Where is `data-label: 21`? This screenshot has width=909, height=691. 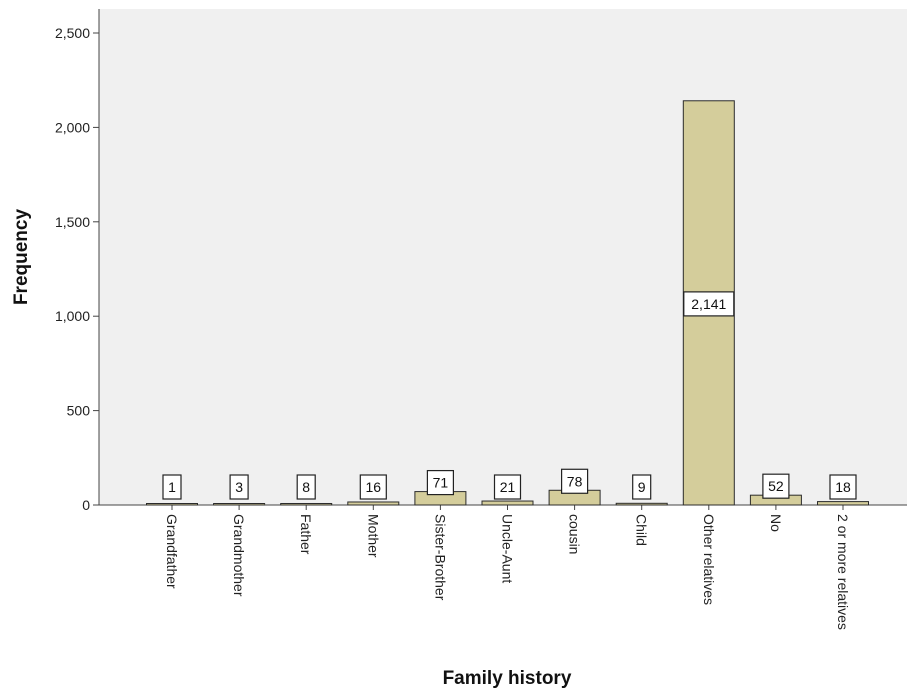 data-label: 21 is located at coordinates (507, 487).